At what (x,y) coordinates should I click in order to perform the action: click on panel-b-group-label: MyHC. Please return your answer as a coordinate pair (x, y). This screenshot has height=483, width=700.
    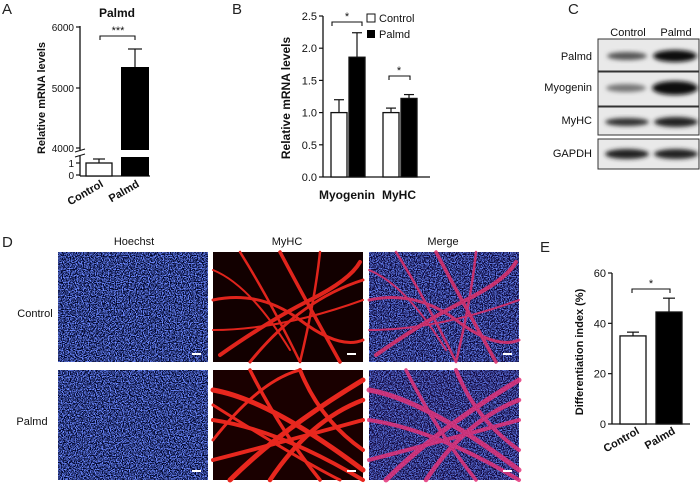
    Looking at the image, I should click on (399, 195).